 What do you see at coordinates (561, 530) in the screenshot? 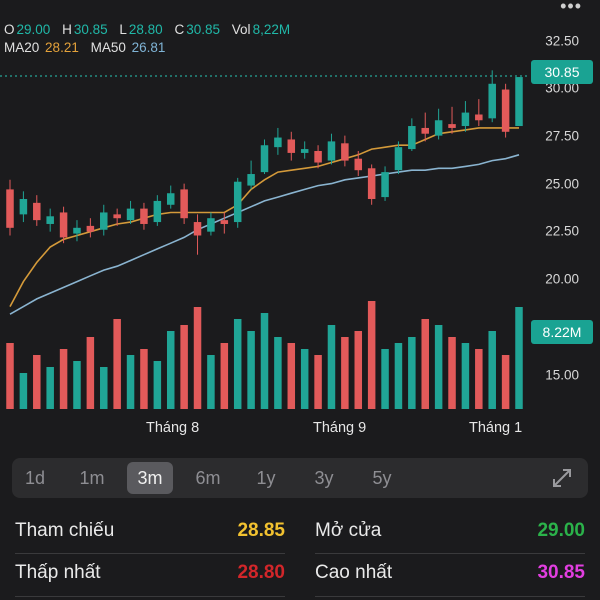
I see `open-price-value: 29.00` at bounding box center [561, 530].